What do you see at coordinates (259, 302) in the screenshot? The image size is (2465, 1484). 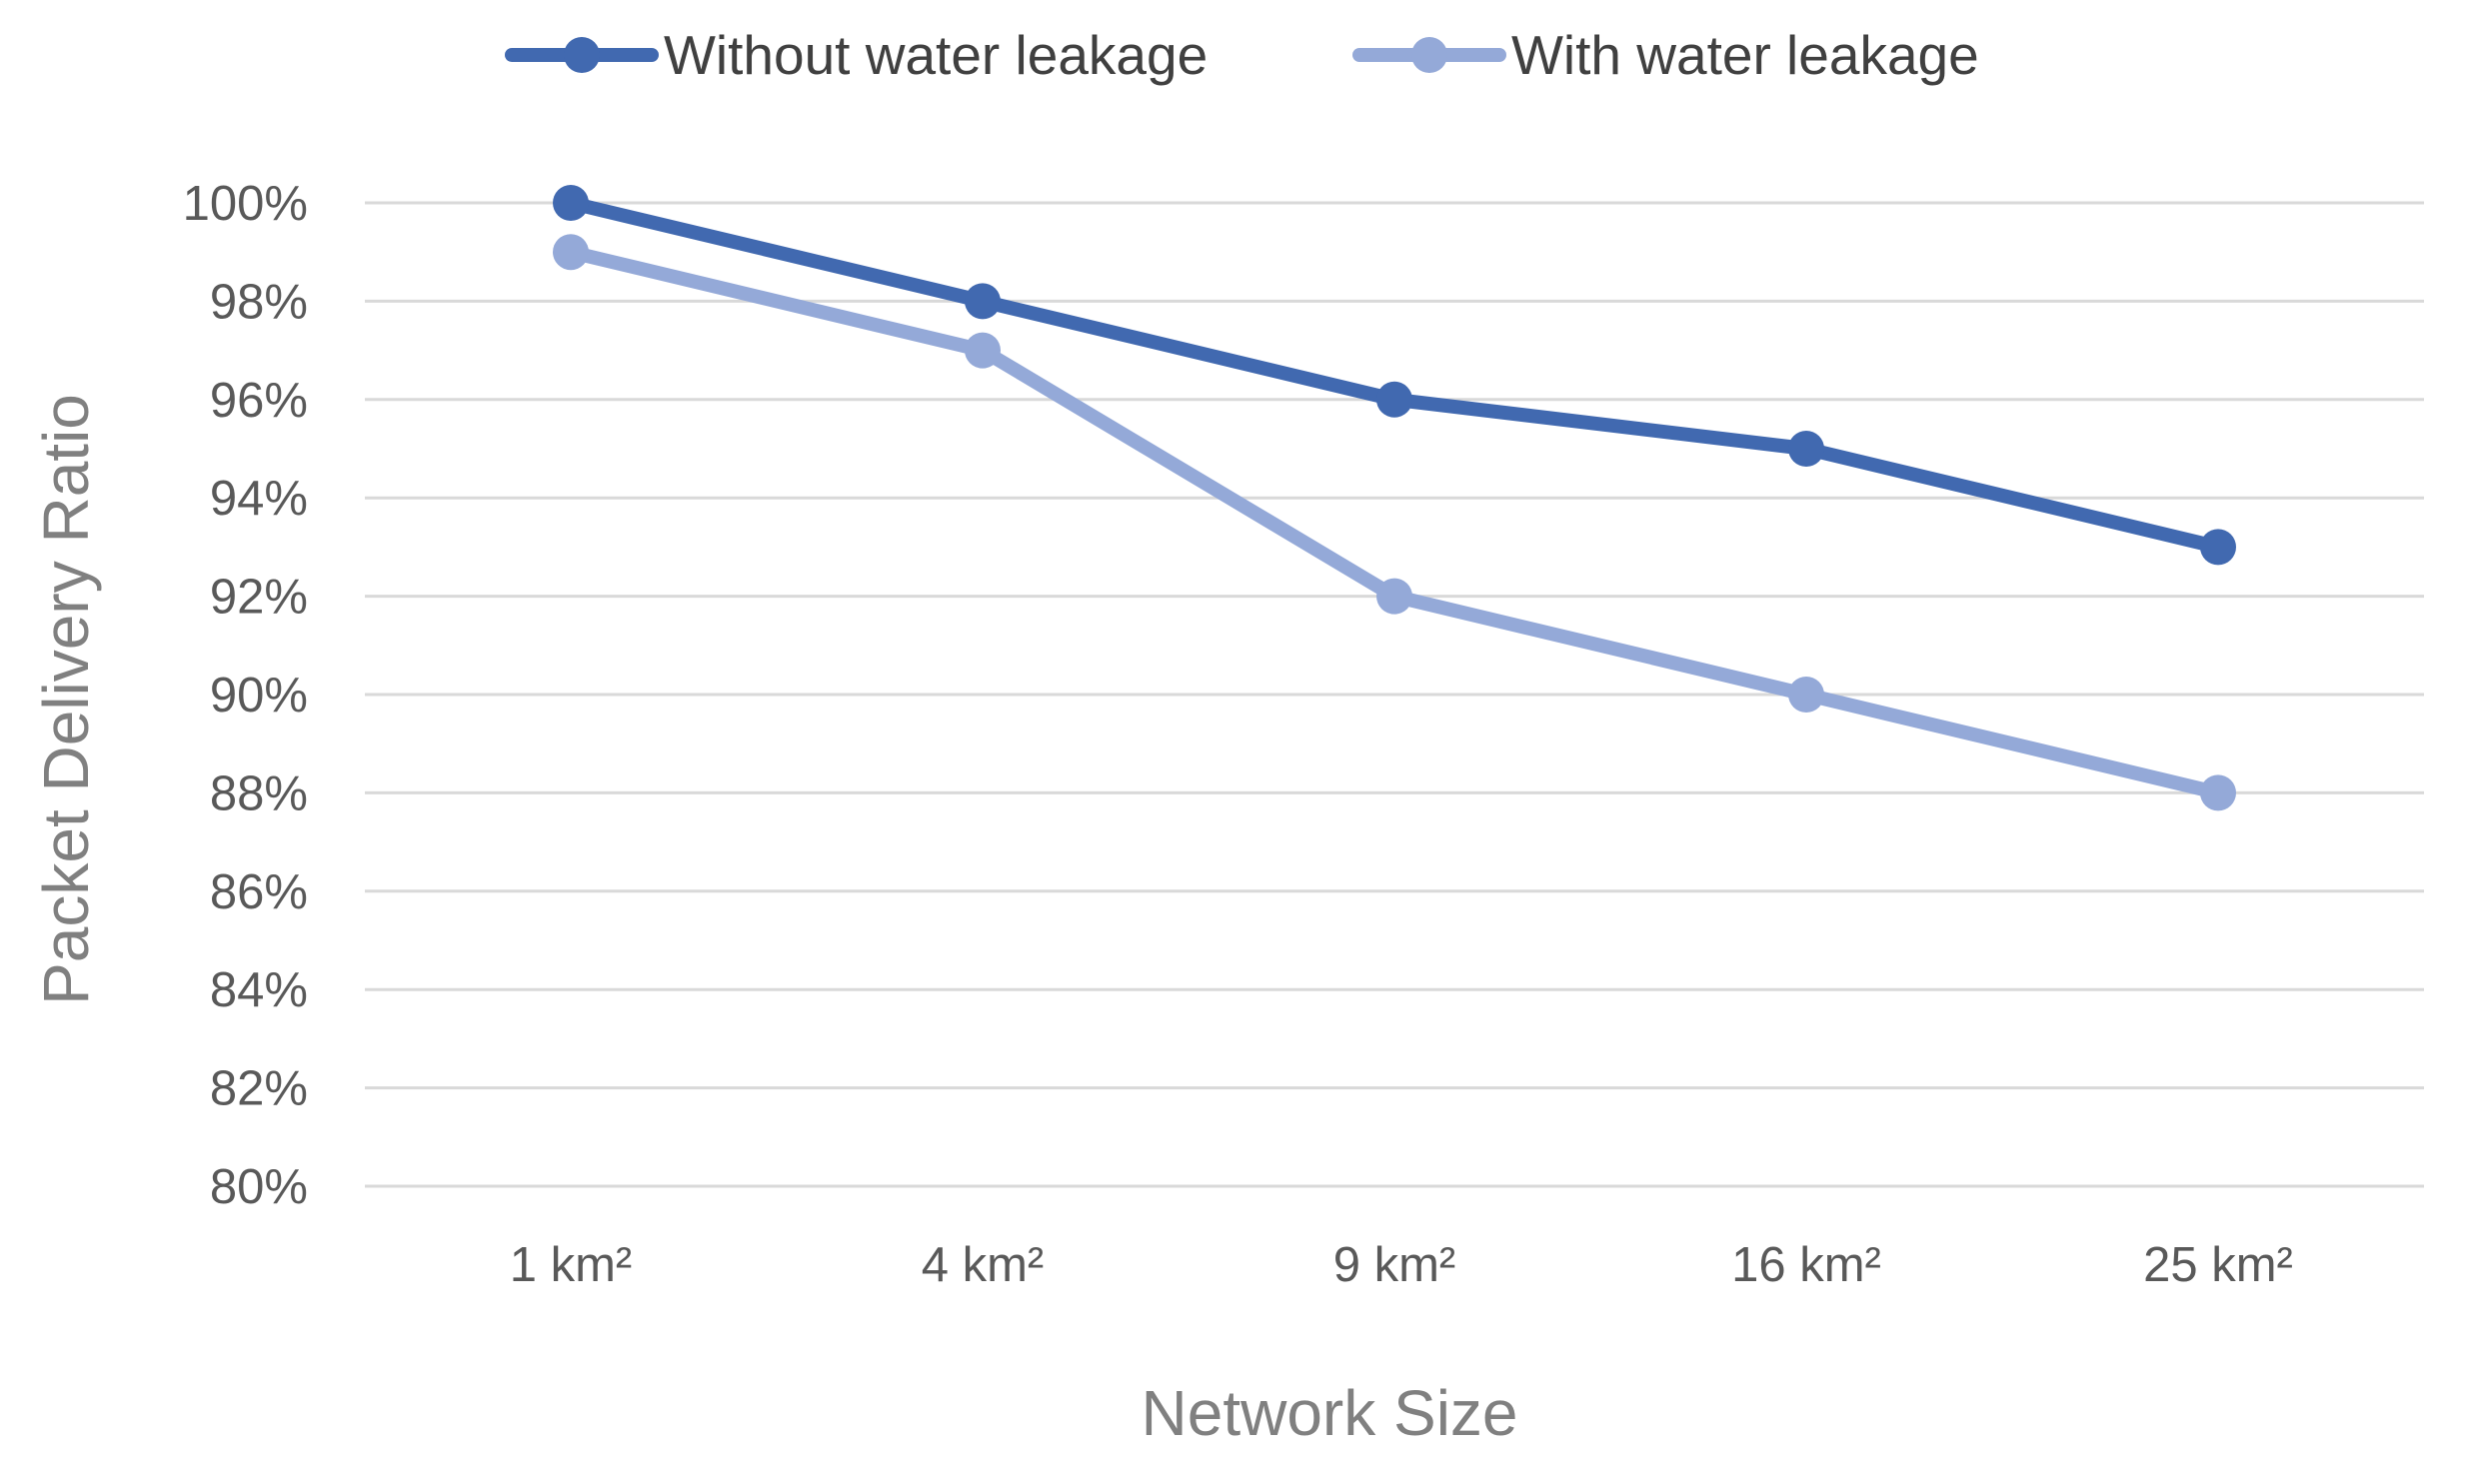 I see `y-tick-label: 98%` at bounding box center [259, 302].